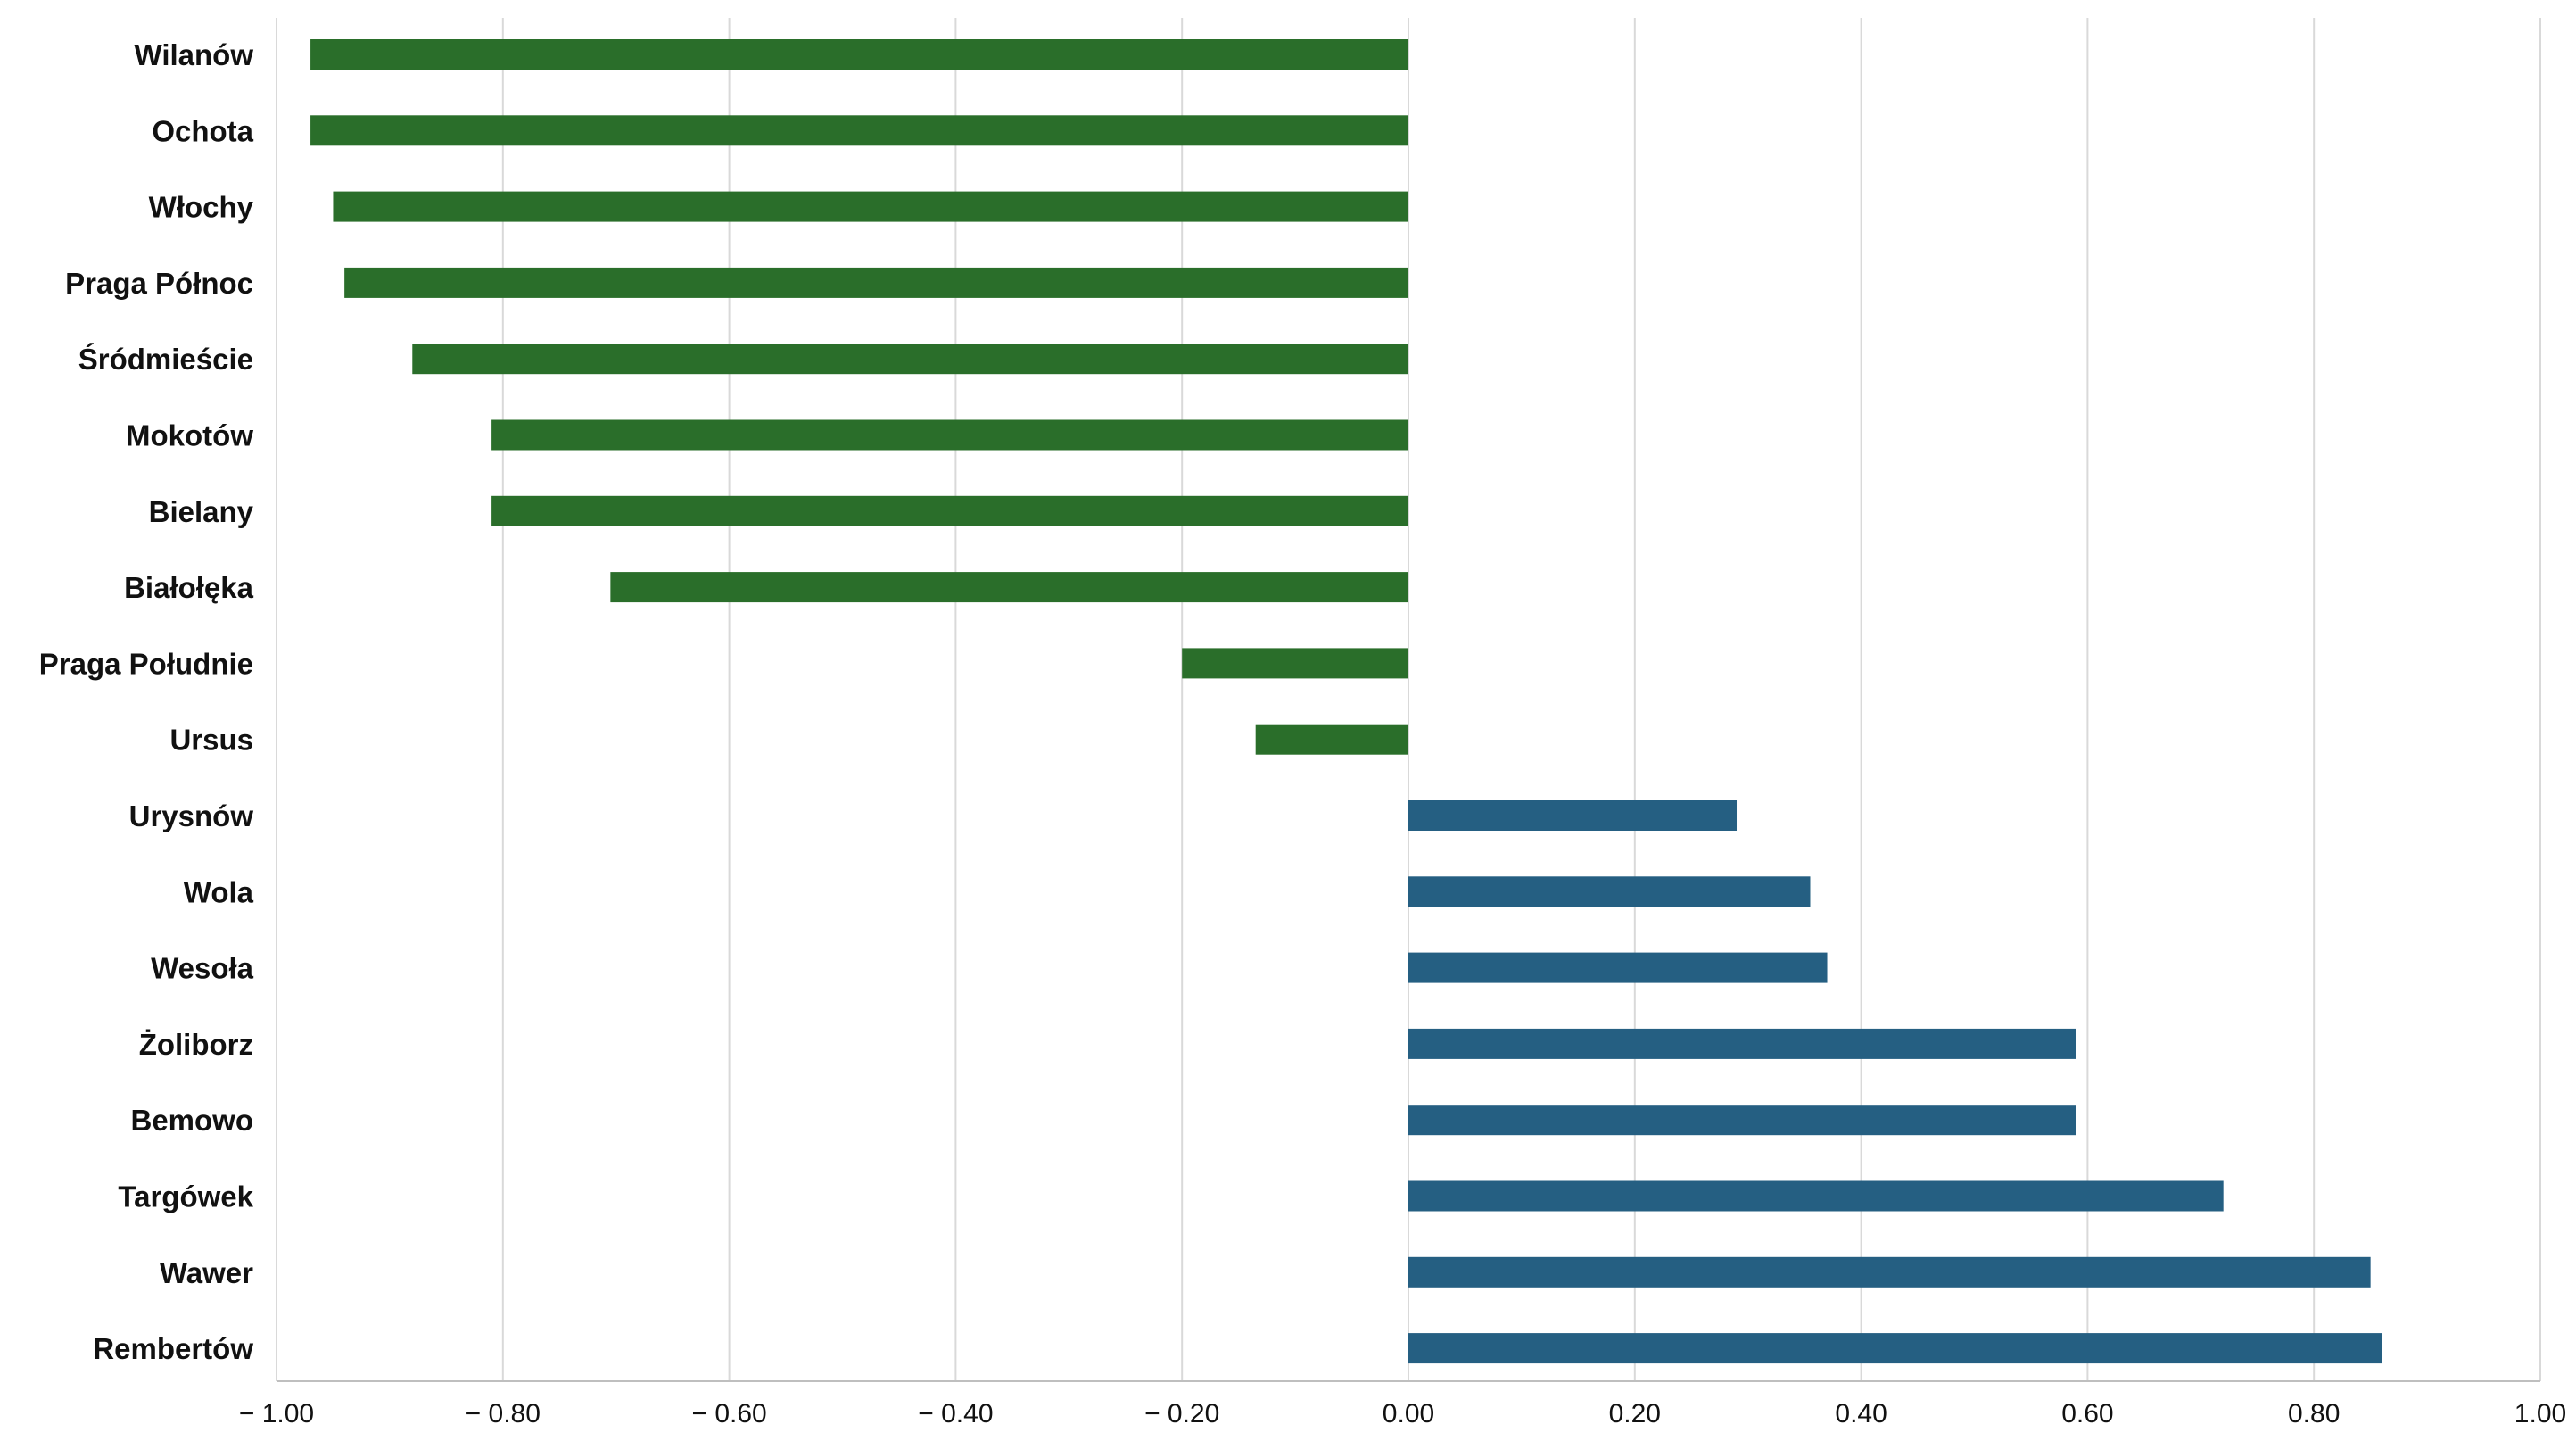 The height and width of the screenshot is (1441, 2576). I want to click on x-tick-label: − 1.00, so click(276, 1414).